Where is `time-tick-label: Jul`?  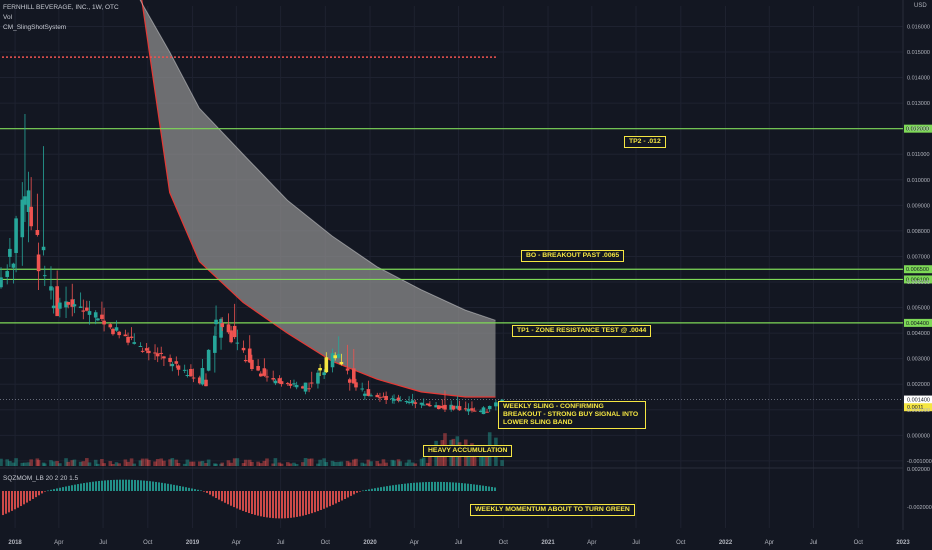
time-tick-label: Jul is located at coordinates (814, 543).